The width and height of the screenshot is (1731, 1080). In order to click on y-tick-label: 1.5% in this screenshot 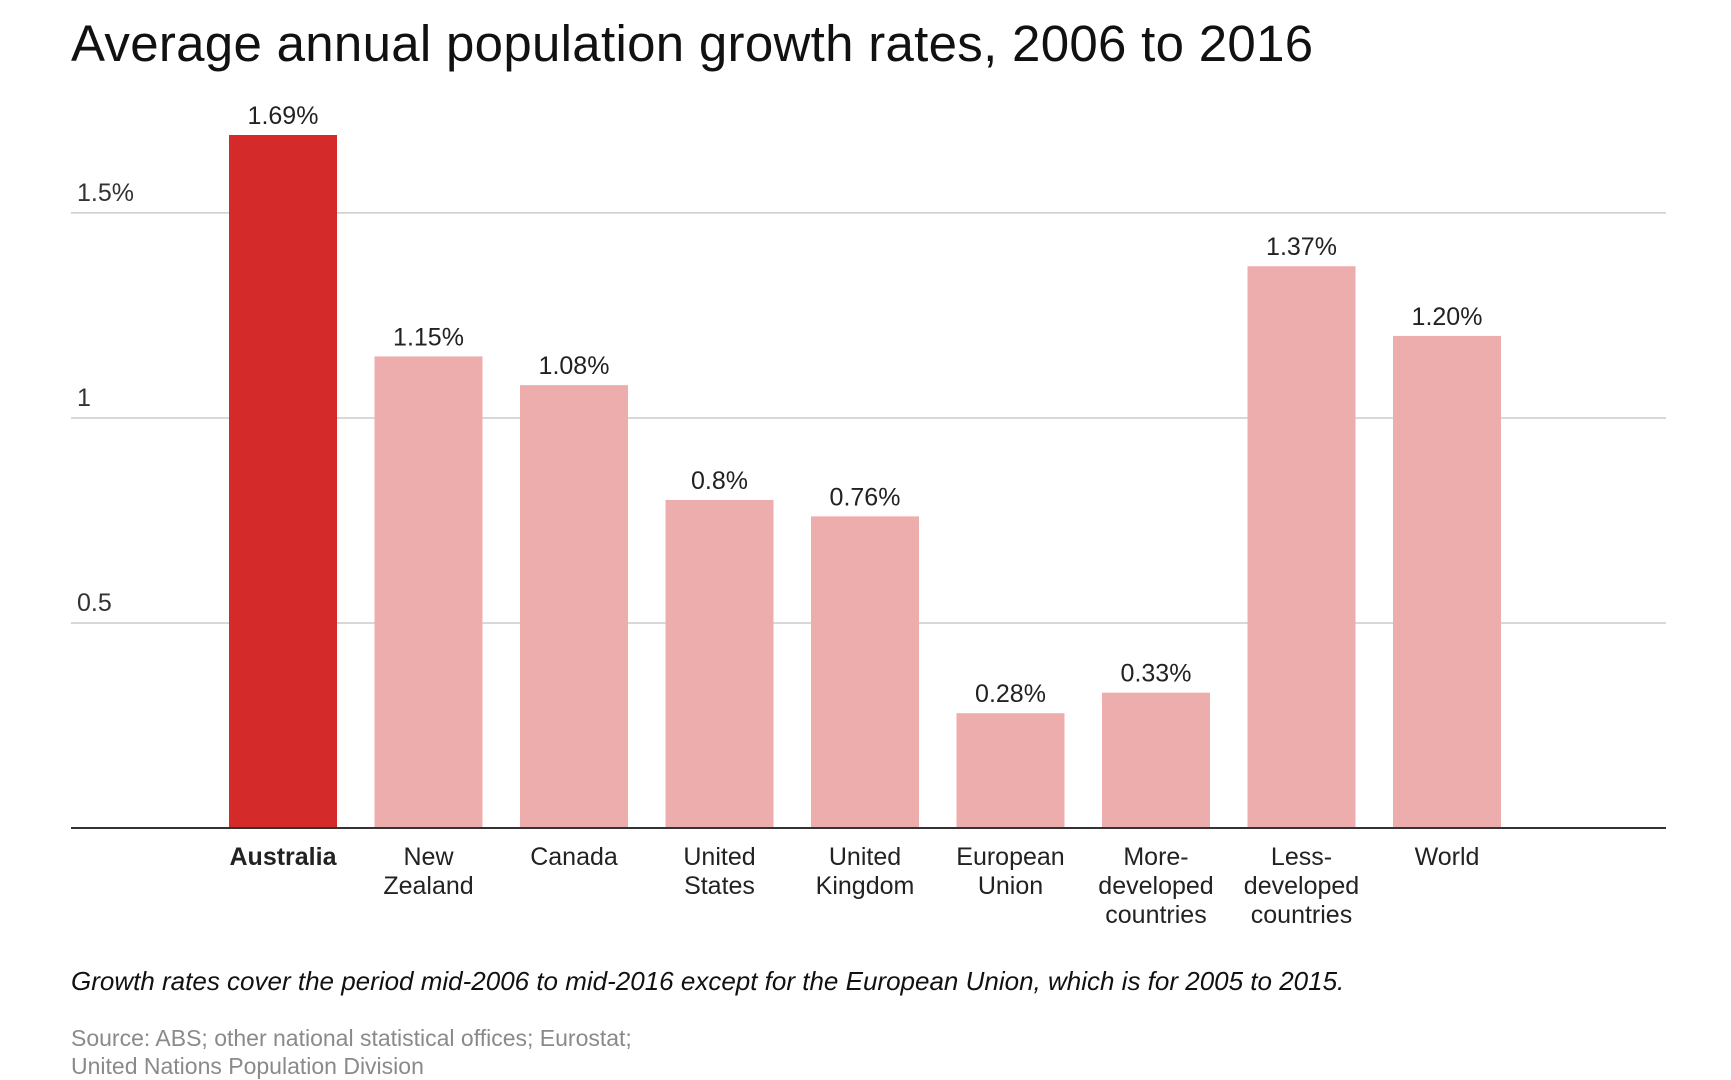, I will do `click(105, 193)`.